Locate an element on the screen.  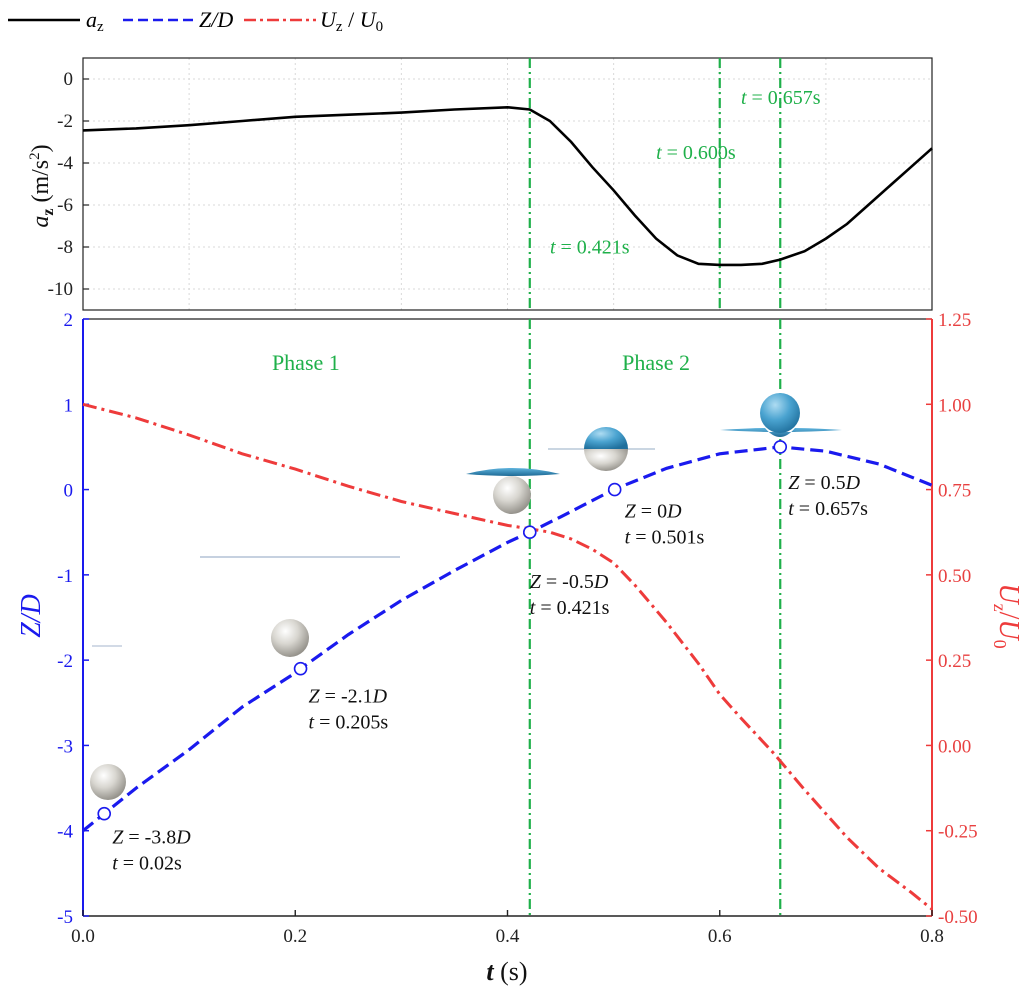
series-line-az is located at coordinates (507, 186).